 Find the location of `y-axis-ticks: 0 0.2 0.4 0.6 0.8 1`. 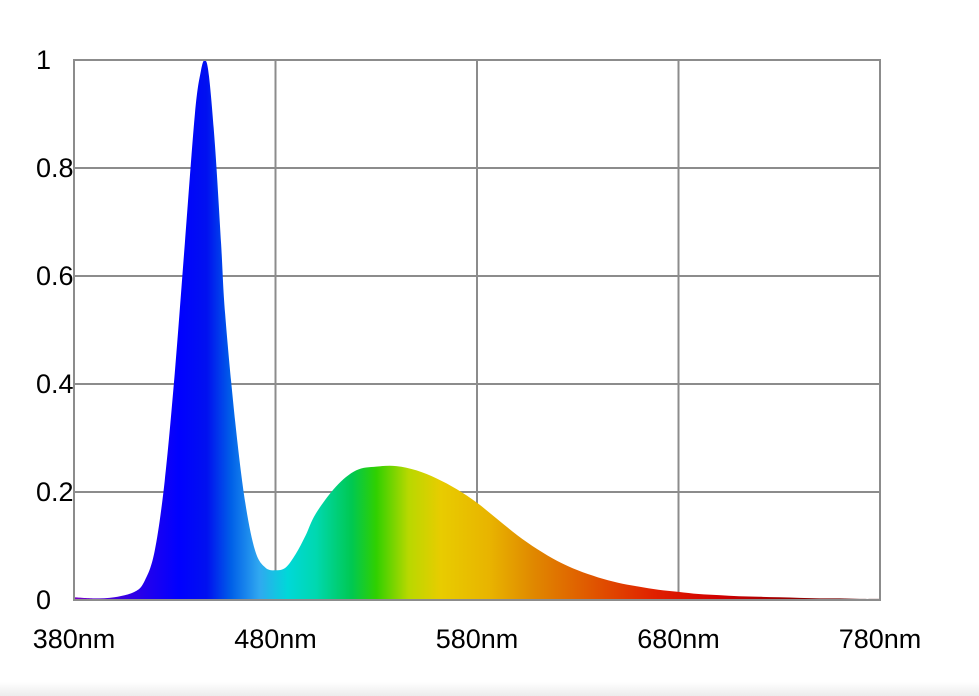

y-axis-ticks: 0 0.2 0.4 0.6 0.8 1 is located at coordinates (55, 330).